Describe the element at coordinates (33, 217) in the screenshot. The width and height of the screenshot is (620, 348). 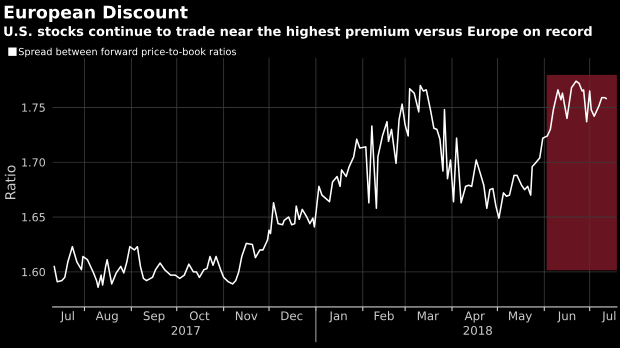
I see `y-tick-label: 1.65` at that location.